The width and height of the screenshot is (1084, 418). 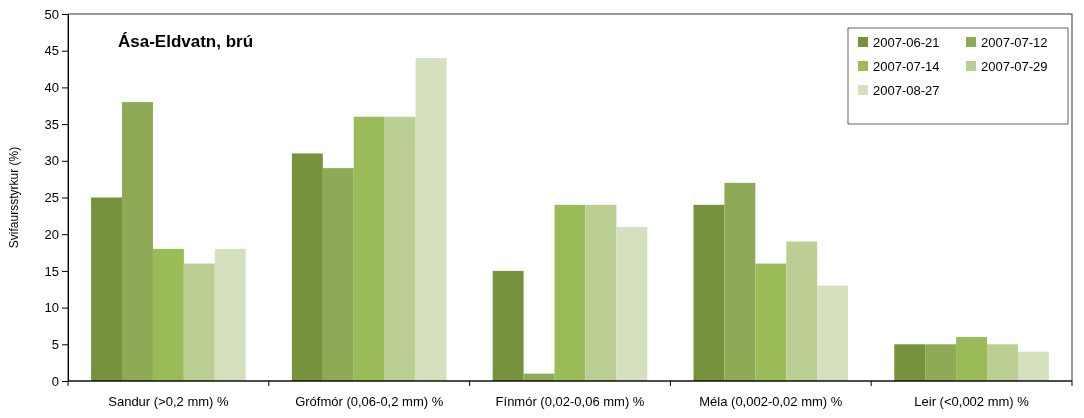 What do you see at coordinates (1014, 42) in the screenshot?
I see `legend-label: 2007-07-12` at bounding box center [1014, 42].